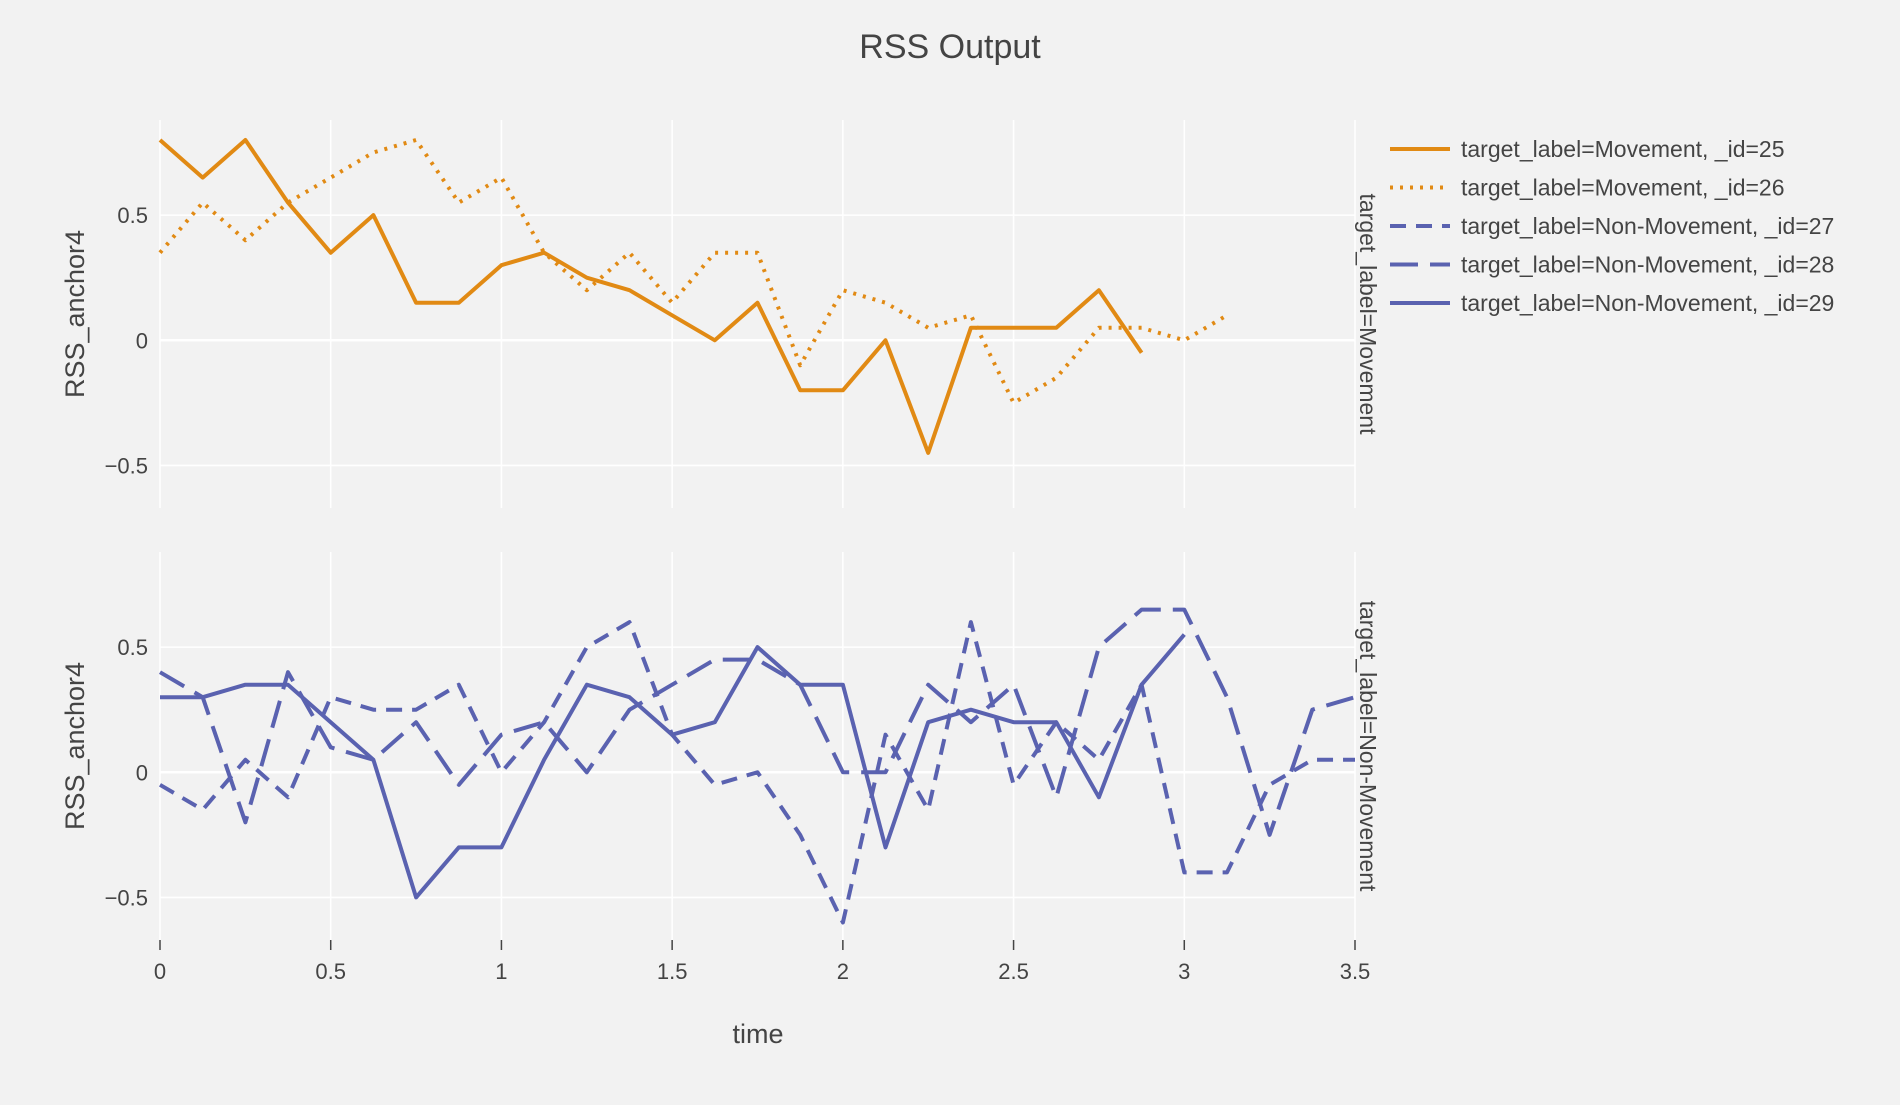 Image resolution: width=1900 pixels, height=1105 pixels. What do you see at coordinates (1647, 265) in the screenshot?
I see `legend-label: target_label=Non-Movement, _id=28` at bounding box center [1647, 265].